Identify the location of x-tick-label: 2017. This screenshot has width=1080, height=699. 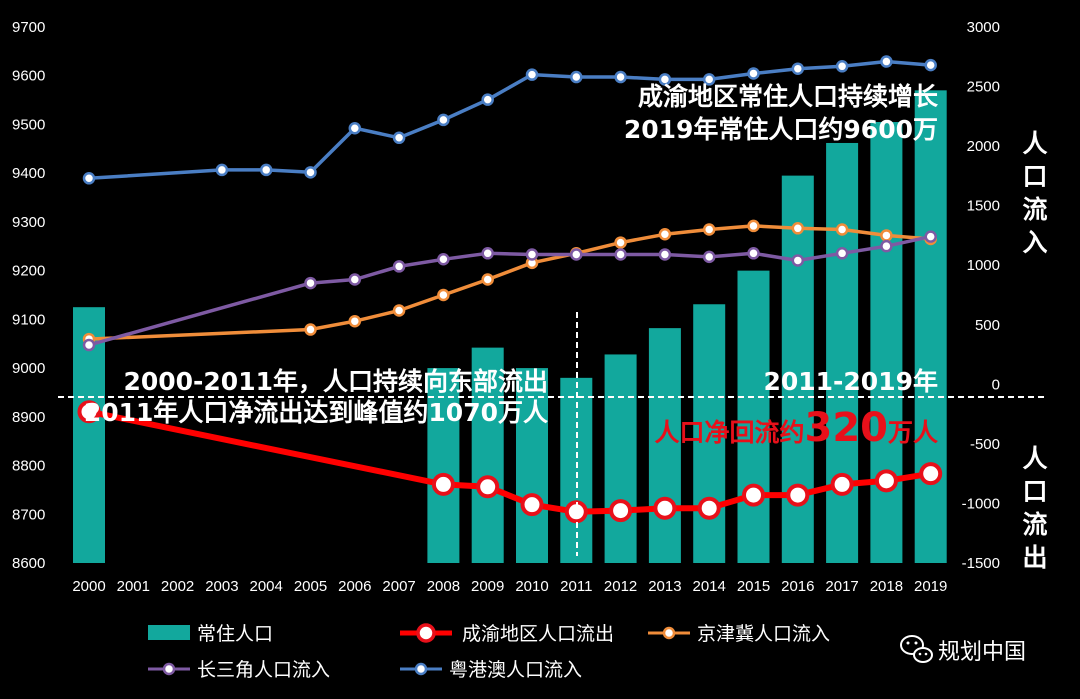
(841, 586).